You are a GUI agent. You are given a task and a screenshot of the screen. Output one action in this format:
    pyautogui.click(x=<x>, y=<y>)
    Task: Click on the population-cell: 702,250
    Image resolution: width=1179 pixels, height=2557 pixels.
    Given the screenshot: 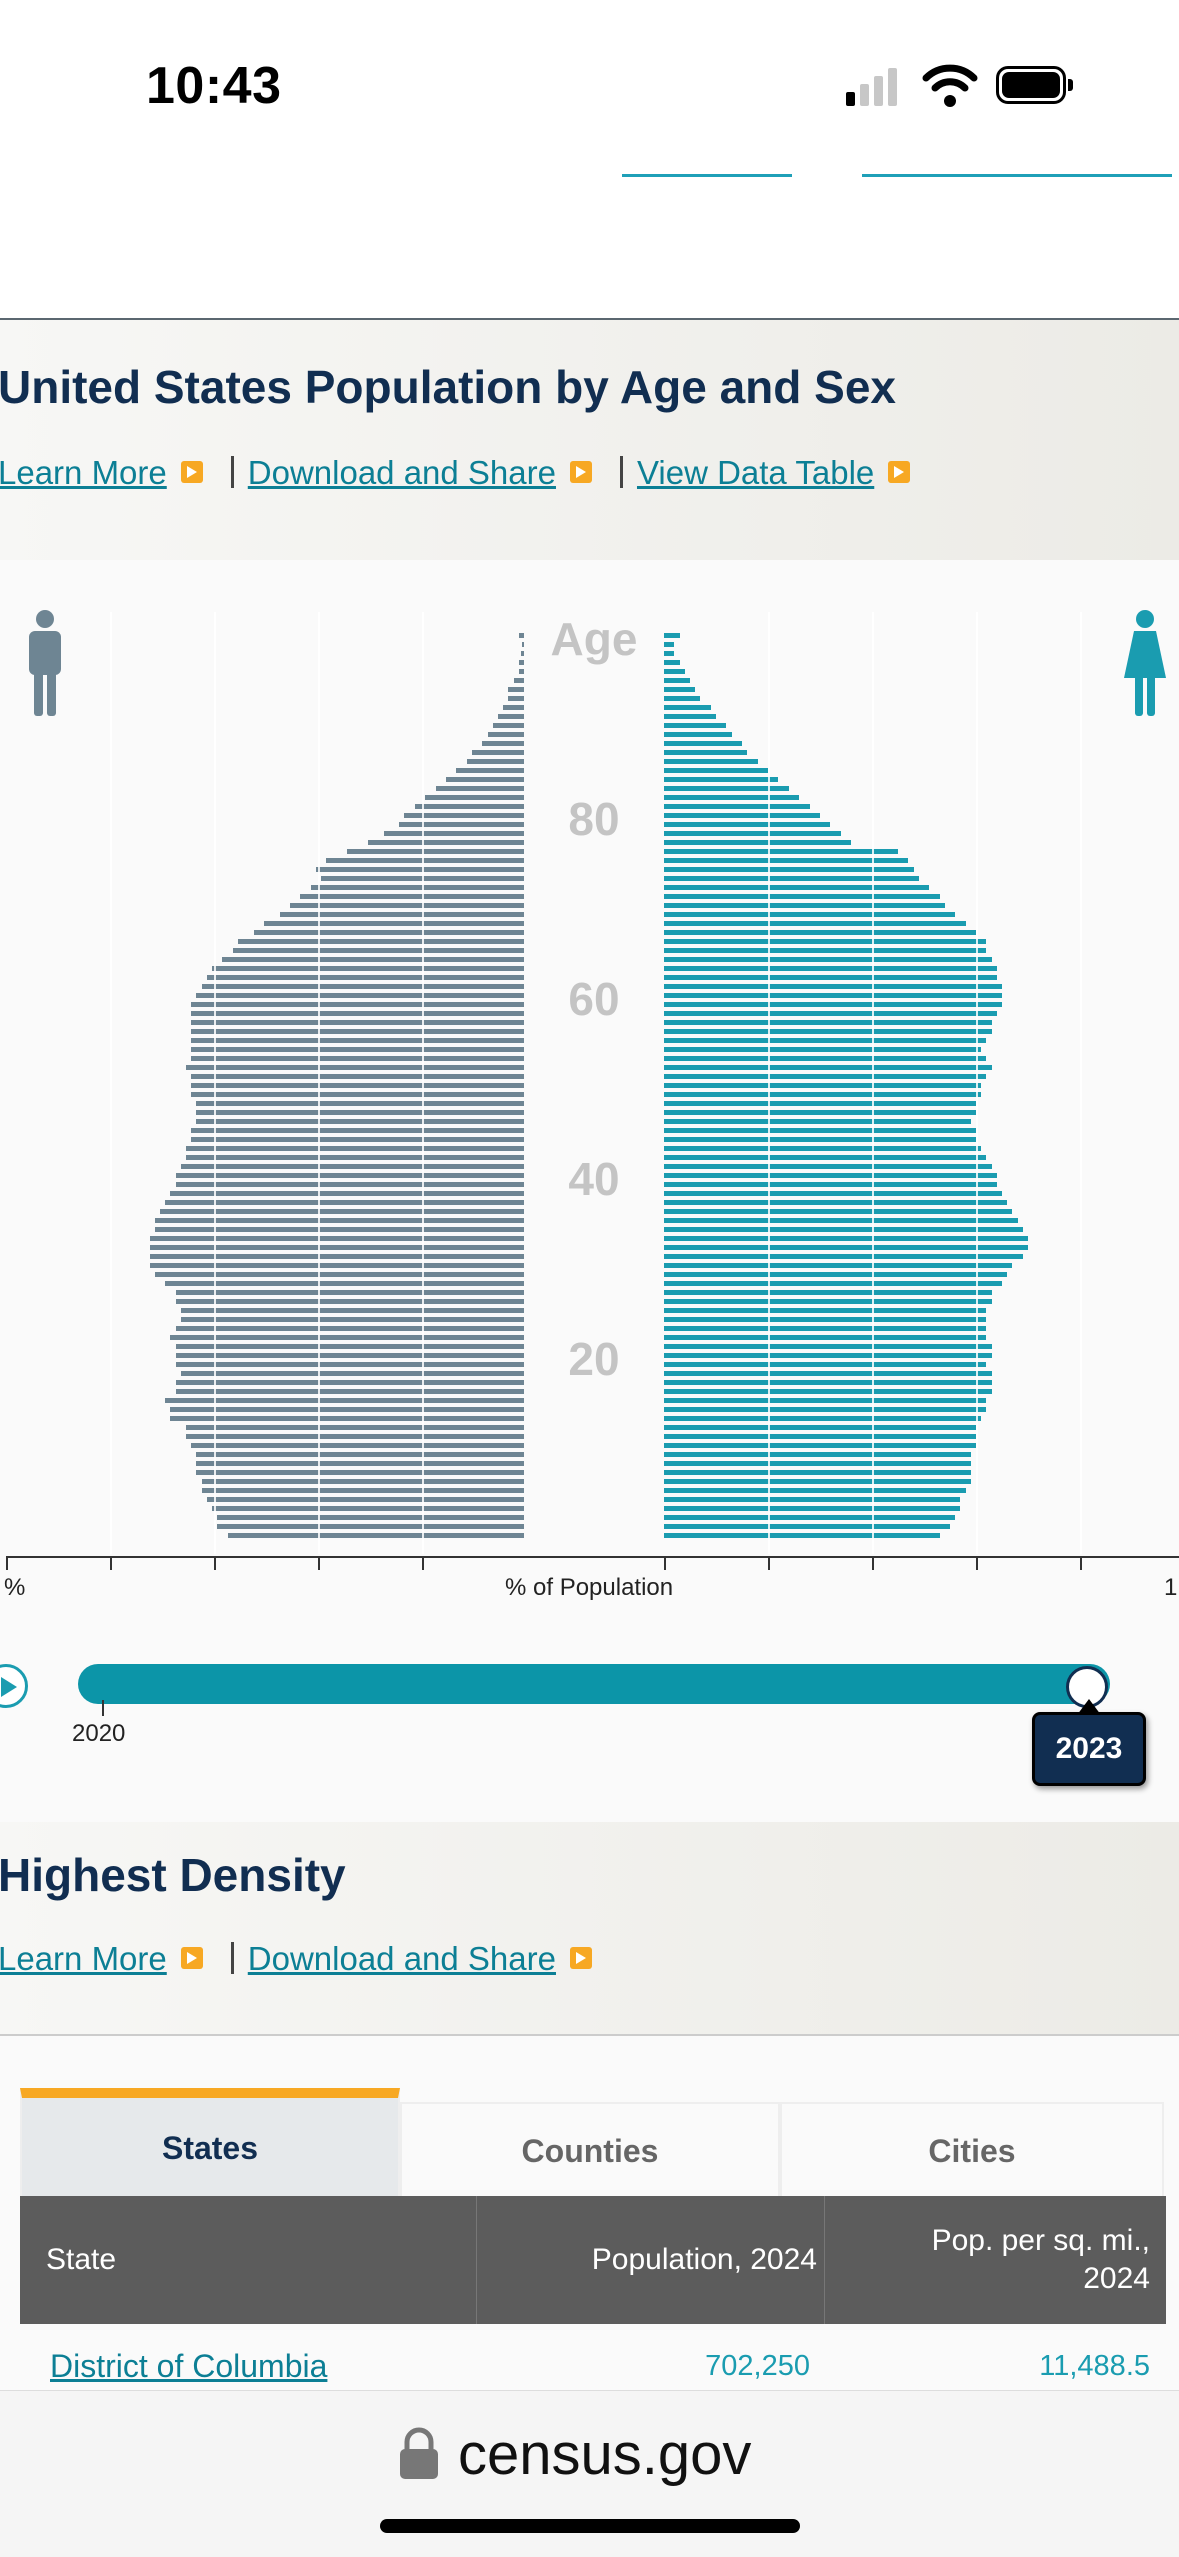 What is the action you would take?
    pyautogui.click(x=757, y=2366)
    